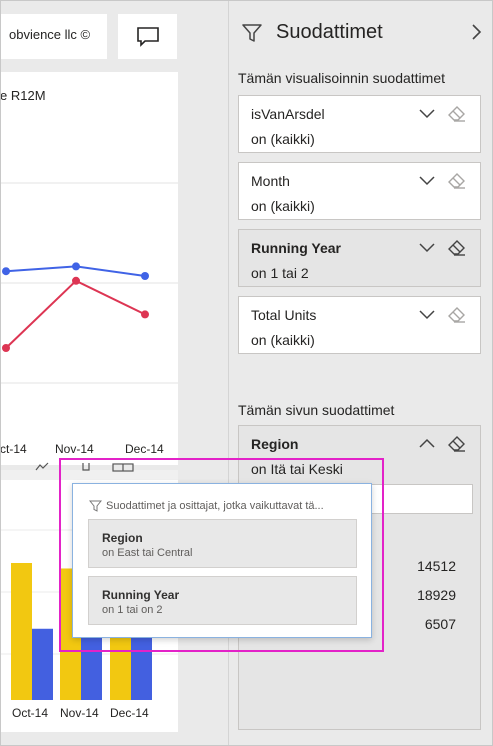 The image size is (493, 746). What do you see at coordinates (13, 449) in the screenshot?
I see `x-tick-label: ct-14` at bounding box center [13, 449].